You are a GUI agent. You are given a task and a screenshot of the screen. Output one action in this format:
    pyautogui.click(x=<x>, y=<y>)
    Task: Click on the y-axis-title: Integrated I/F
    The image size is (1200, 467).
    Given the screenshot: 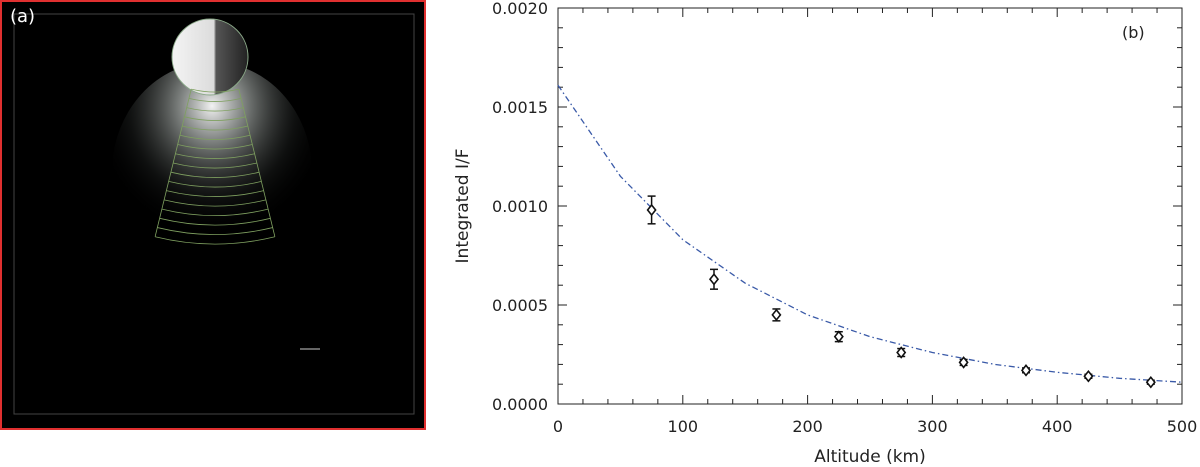 What is the action you would take?
    pyautogui.click(x=463, y=206)
    